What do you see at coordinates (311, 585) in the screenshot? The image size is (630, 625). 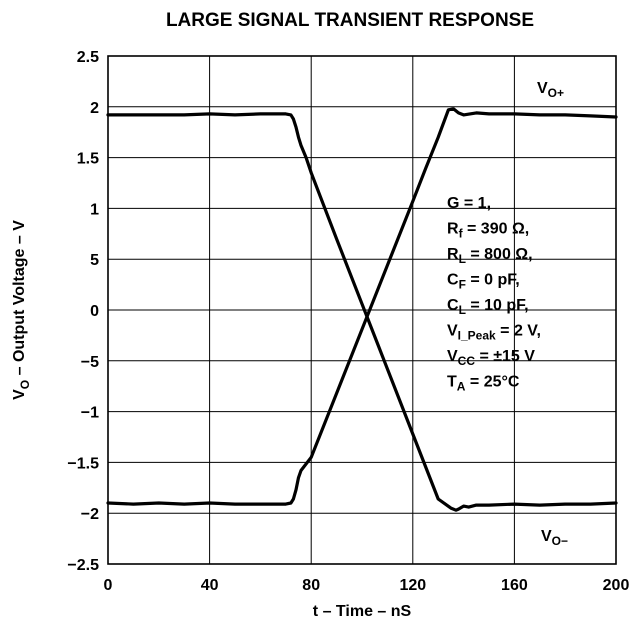 I see `x-tick-label: 80` at bounding box center [311, 585].